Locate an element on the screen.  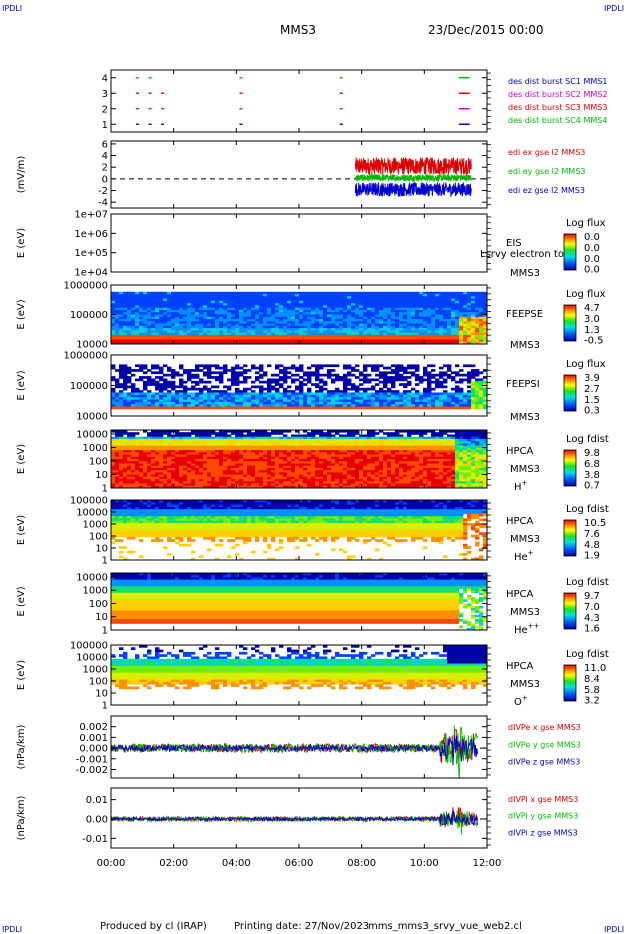
ytick-label: 6 is located at coordinates (105, 144).